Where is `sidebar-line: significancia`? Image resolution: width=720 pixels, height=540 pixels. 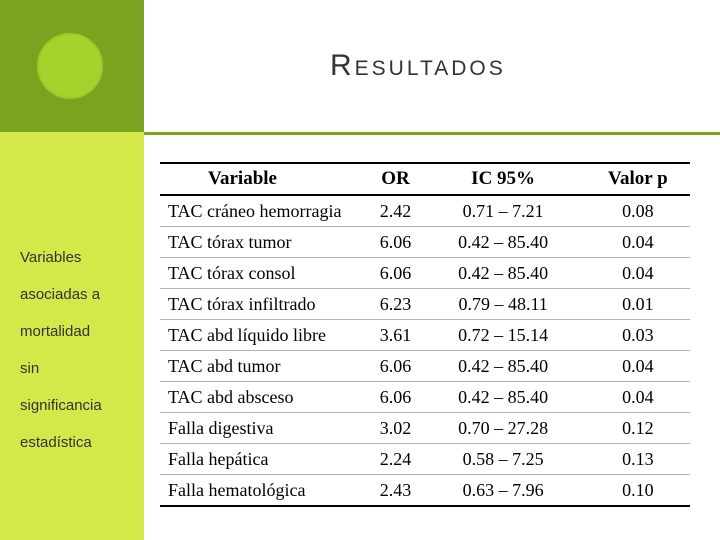 sidebar-line: significancia is located at coordinates (61, 405).